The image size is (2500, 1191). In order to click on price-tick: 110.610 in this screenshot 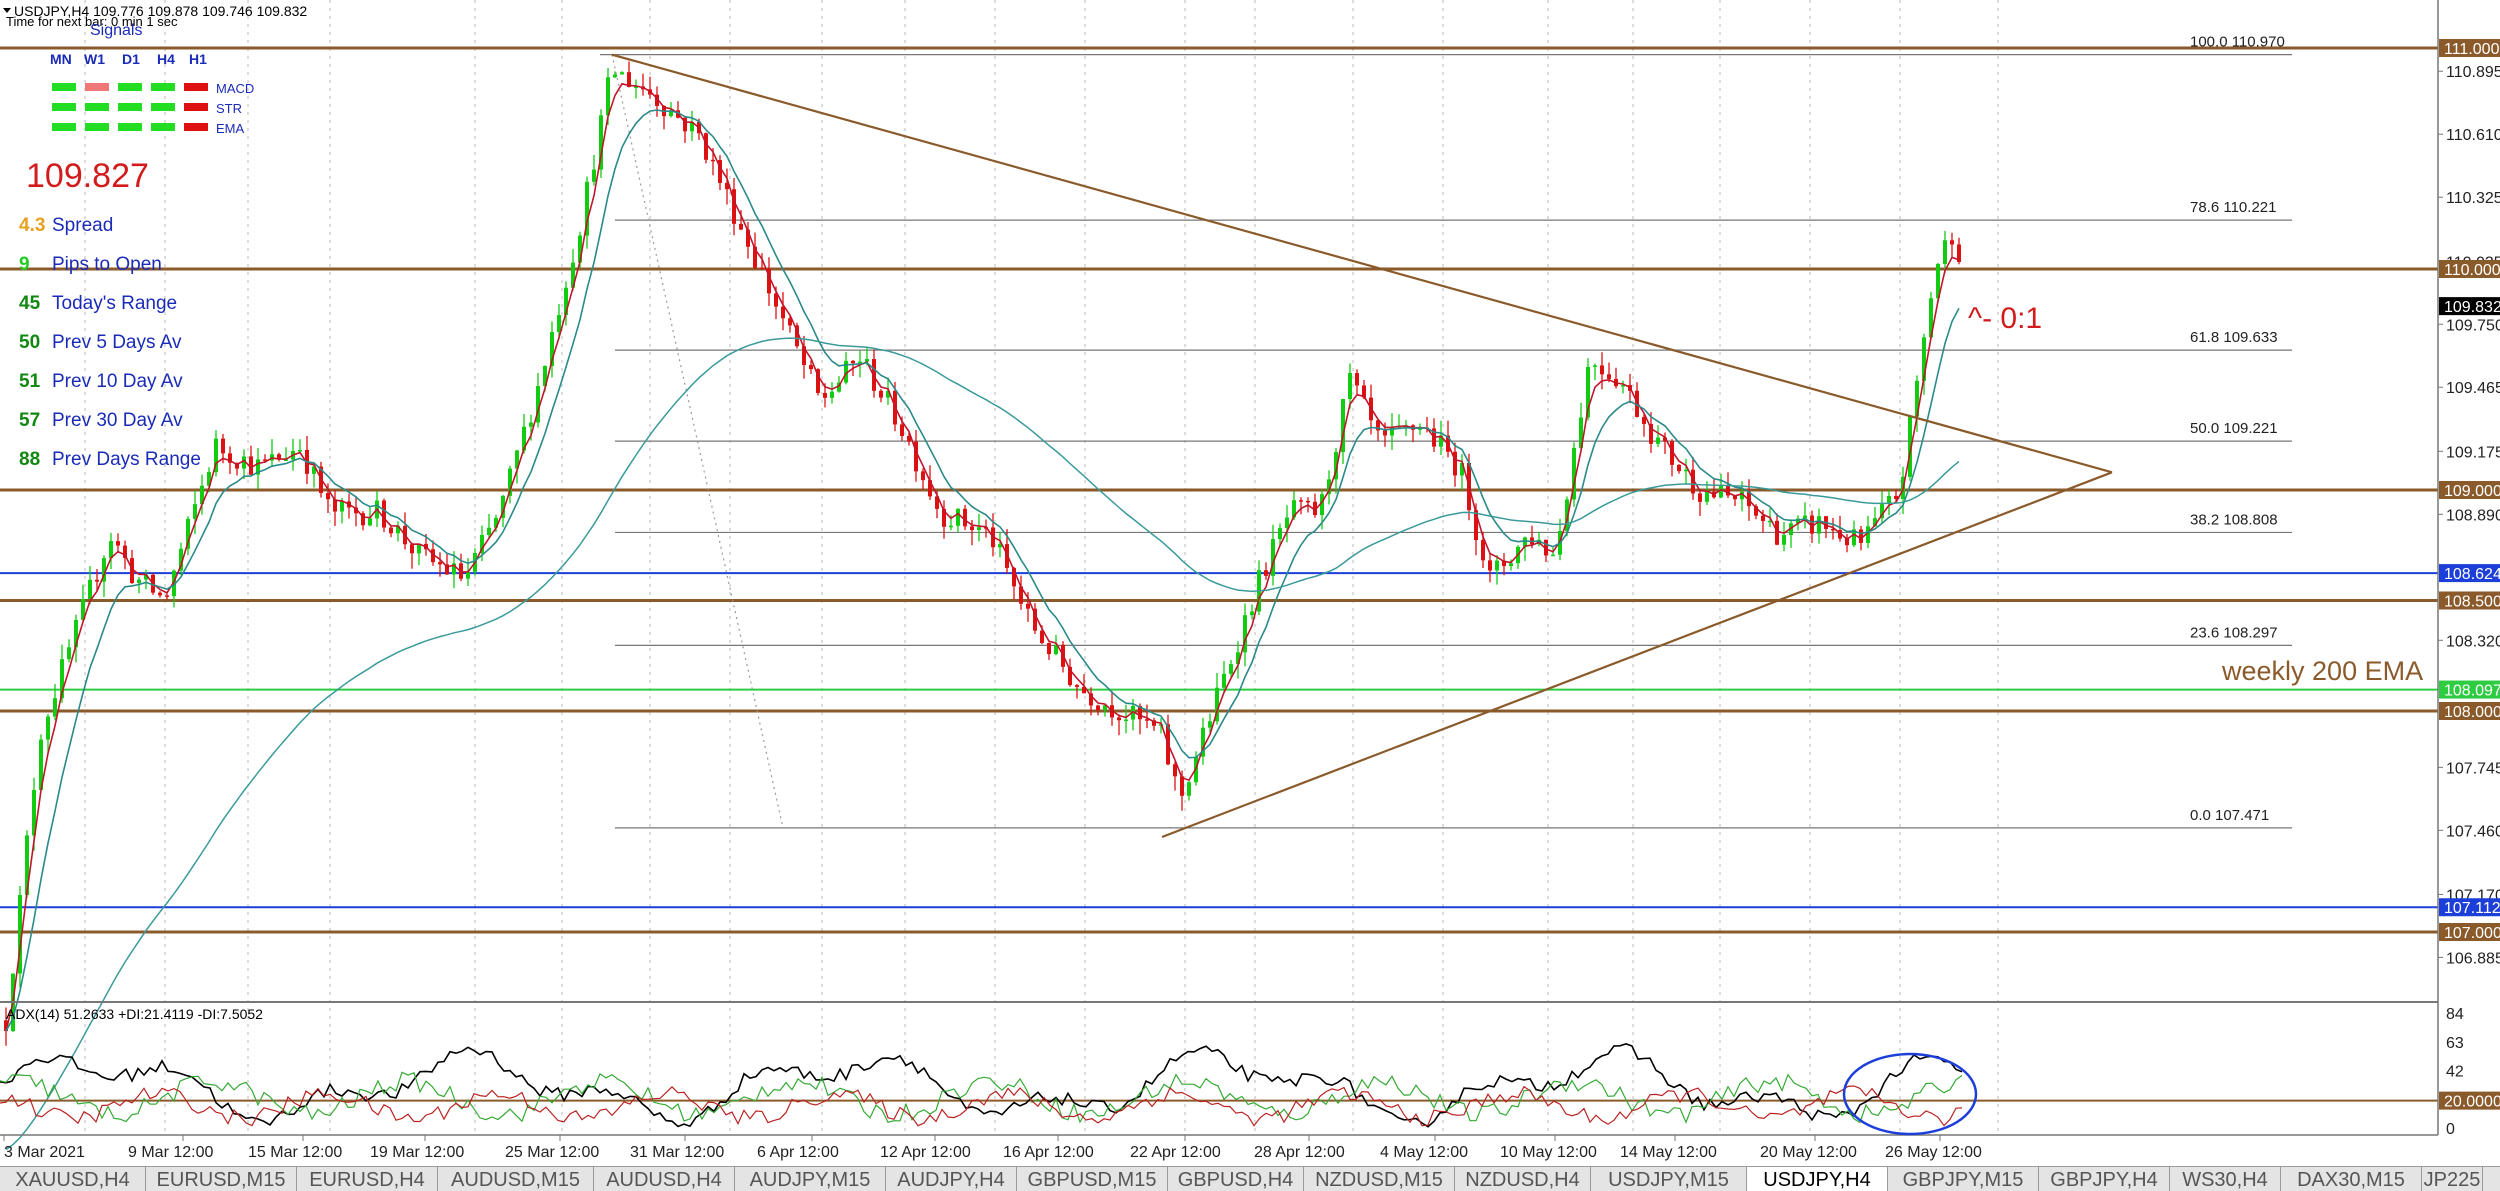, I will do `click(2473, 135)`.